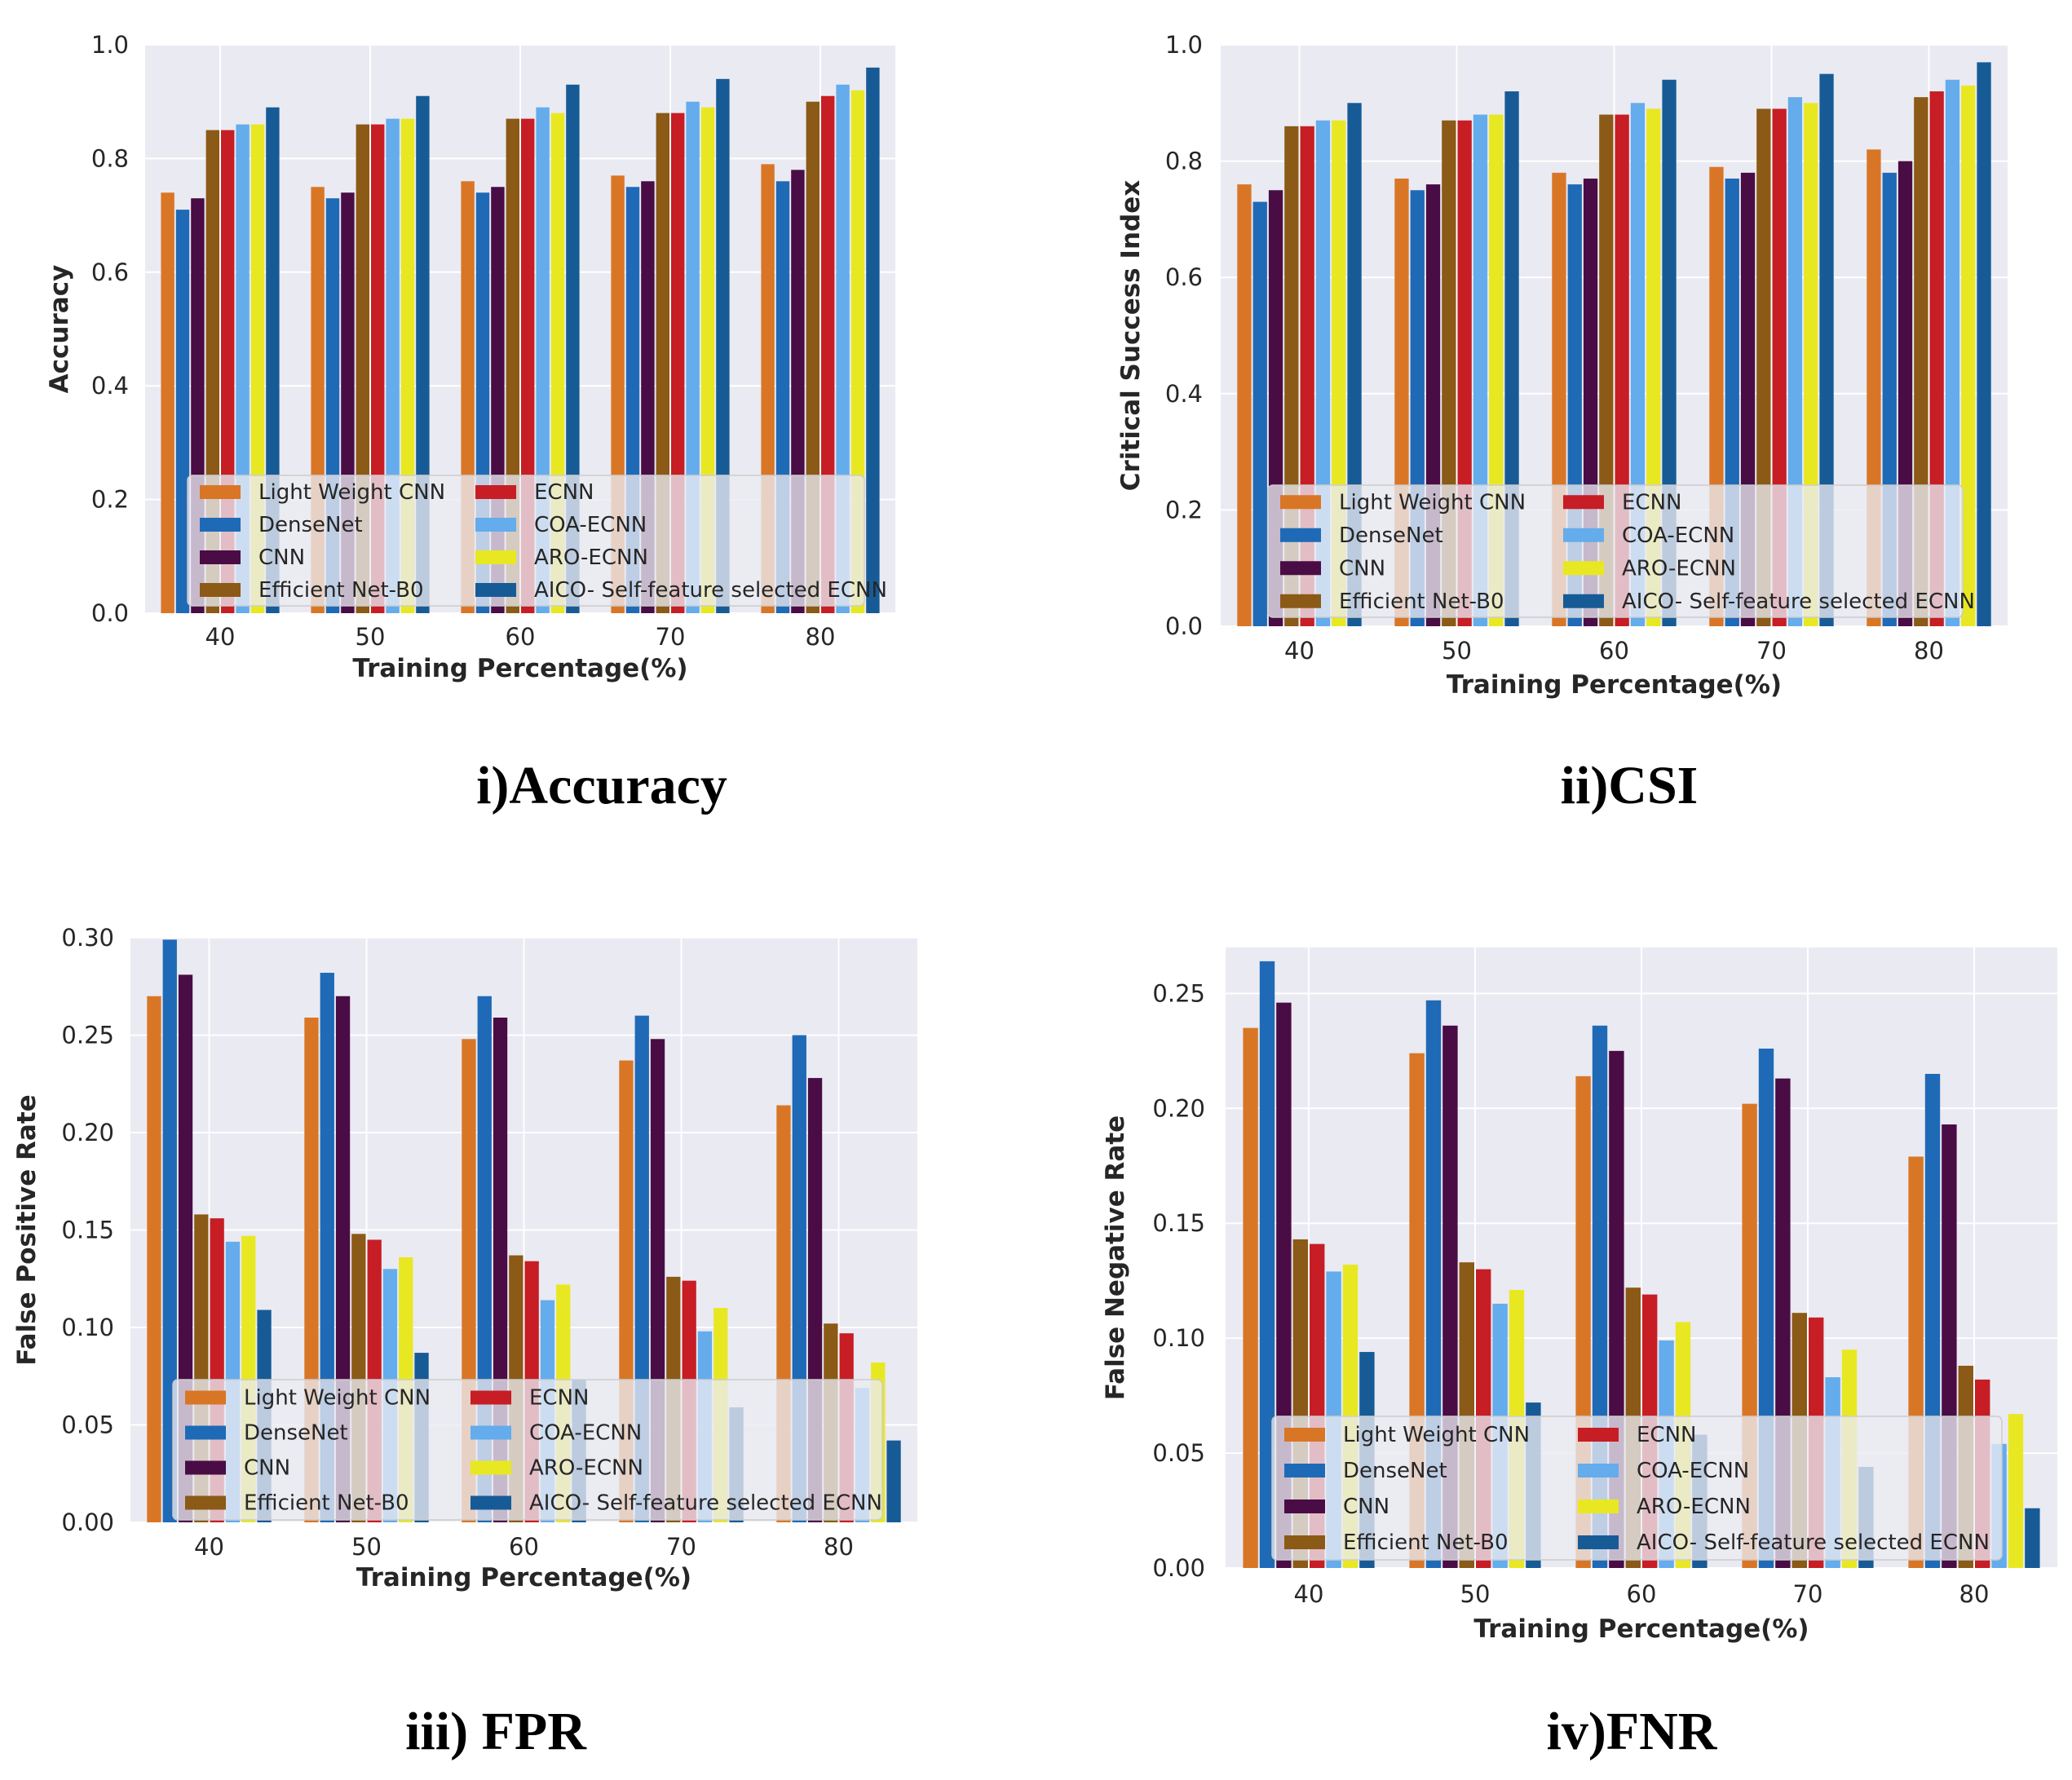 This screenshot has width=2072, height=1780. I want to click on y-axis-label: Accuracy, so click(59, 329).